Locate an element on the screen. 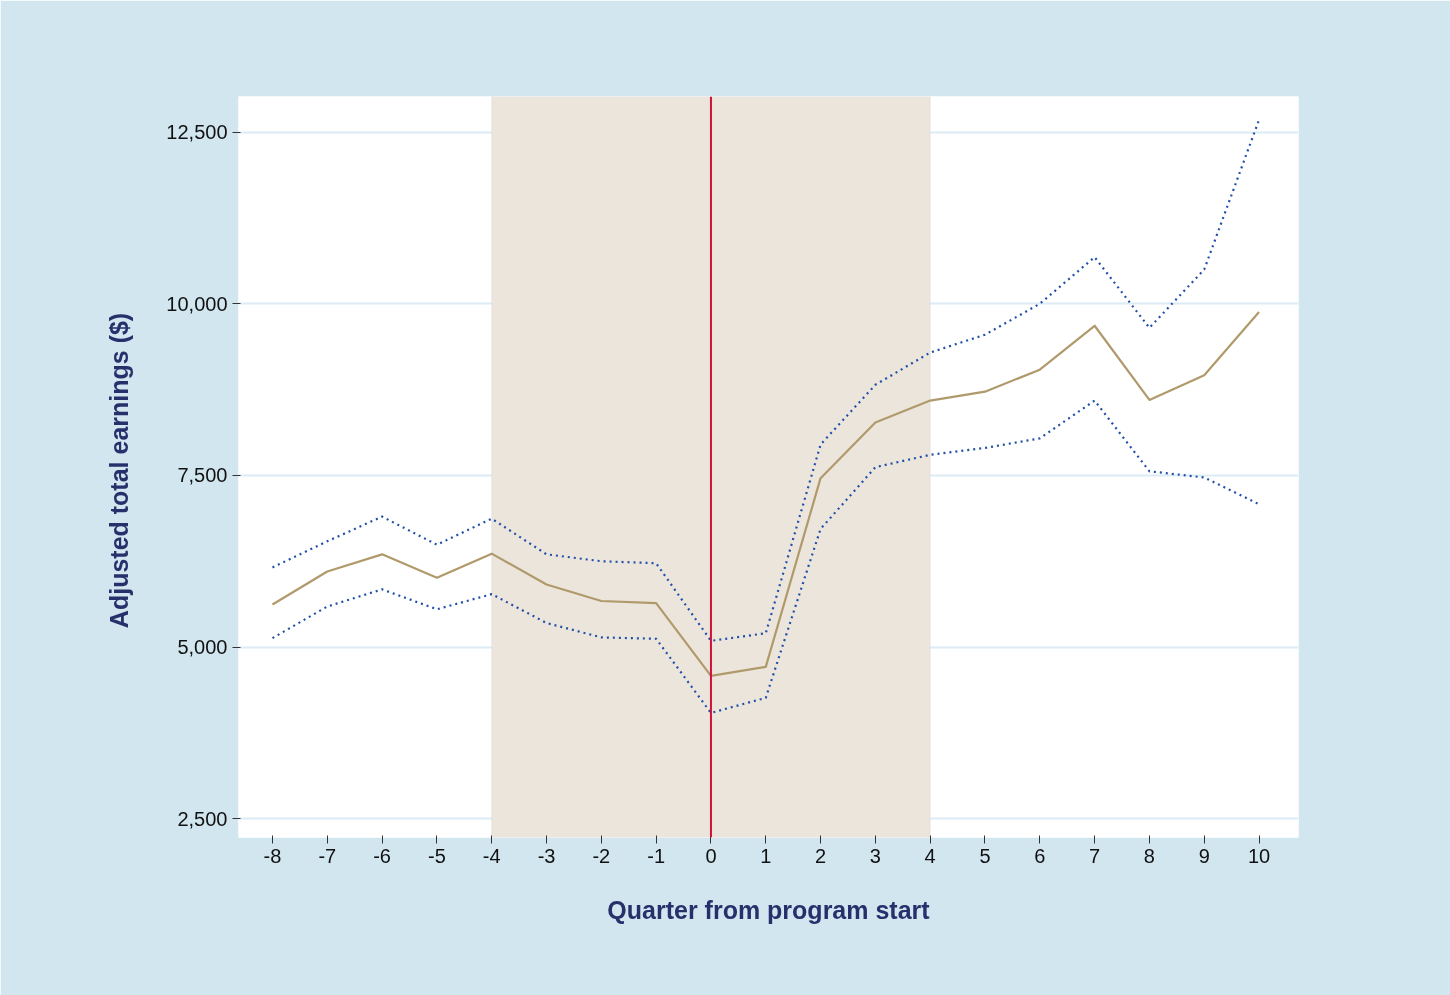 The width and height of the screenshot is (1450, 995). y-tick-label: 10,000 is located at coordinates (197, 303).